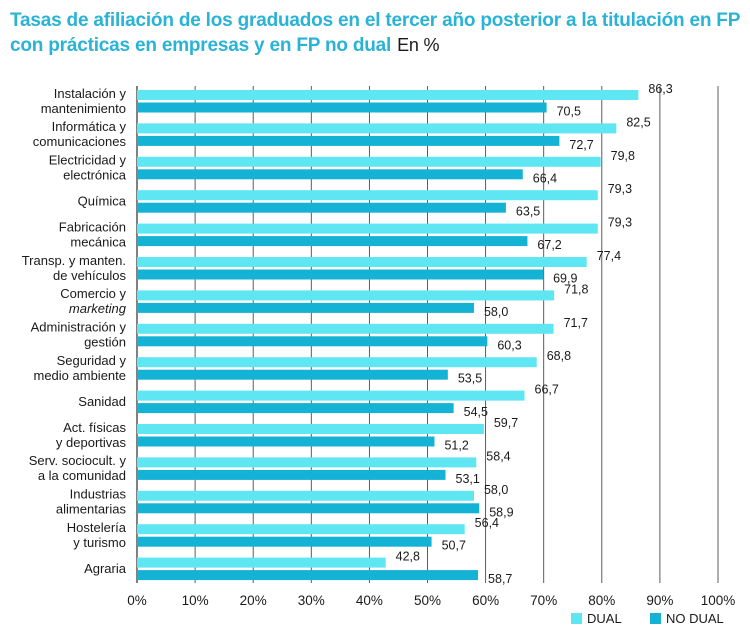 The width and height of the screenshot is (750, 638). What do you see at coordinates (476, 412) in the screenshot?
I see `value-label-no-dual: 54,5` at bounding box center [476, 412].